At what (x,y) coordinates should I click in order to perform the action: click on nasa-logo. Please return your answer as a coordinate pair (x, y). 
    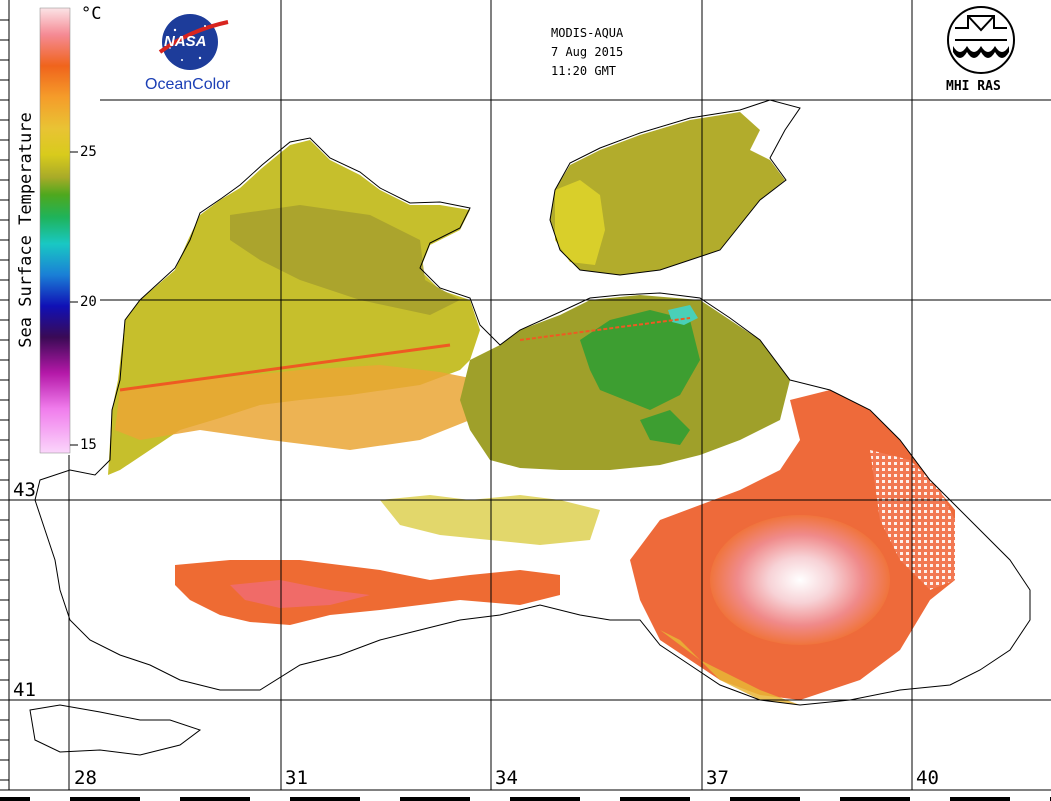
    Looking at the image, I should click on (193, 42).